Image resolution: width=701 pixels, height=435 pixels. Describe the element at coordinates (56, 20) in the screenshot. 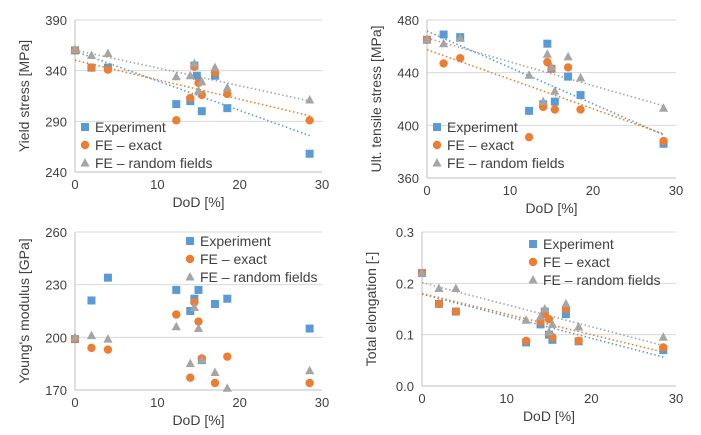

I see `y-tick-label: 390` at that location.